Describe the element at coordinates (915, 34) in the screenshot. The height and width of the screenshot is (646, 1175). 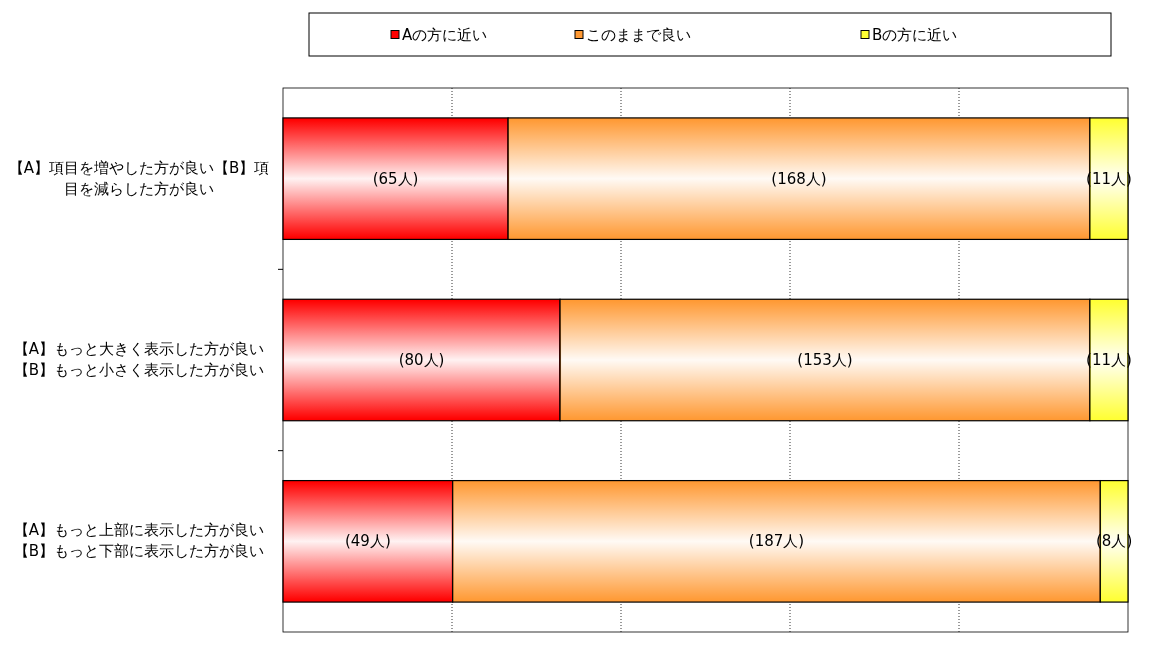
I see `legend-label: Bの方に近い` at that location.